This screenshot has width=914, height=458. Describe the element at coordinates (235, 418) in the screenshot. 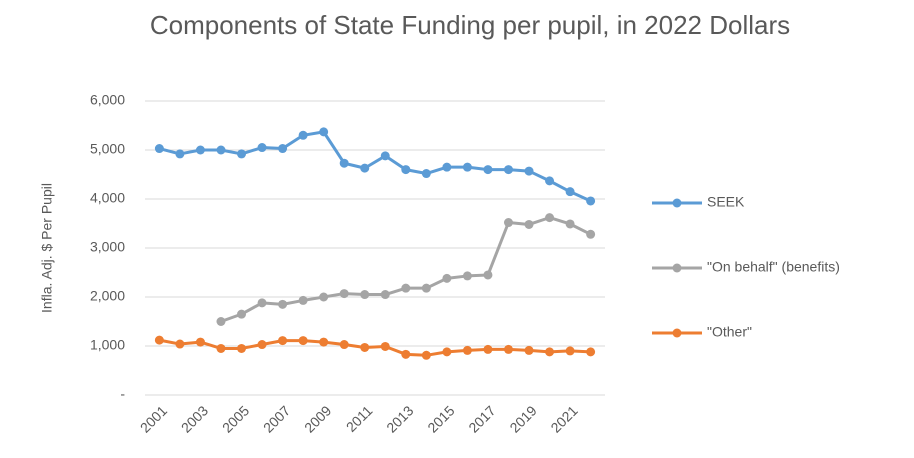

I see `x-tick-label: 2005` at that location.